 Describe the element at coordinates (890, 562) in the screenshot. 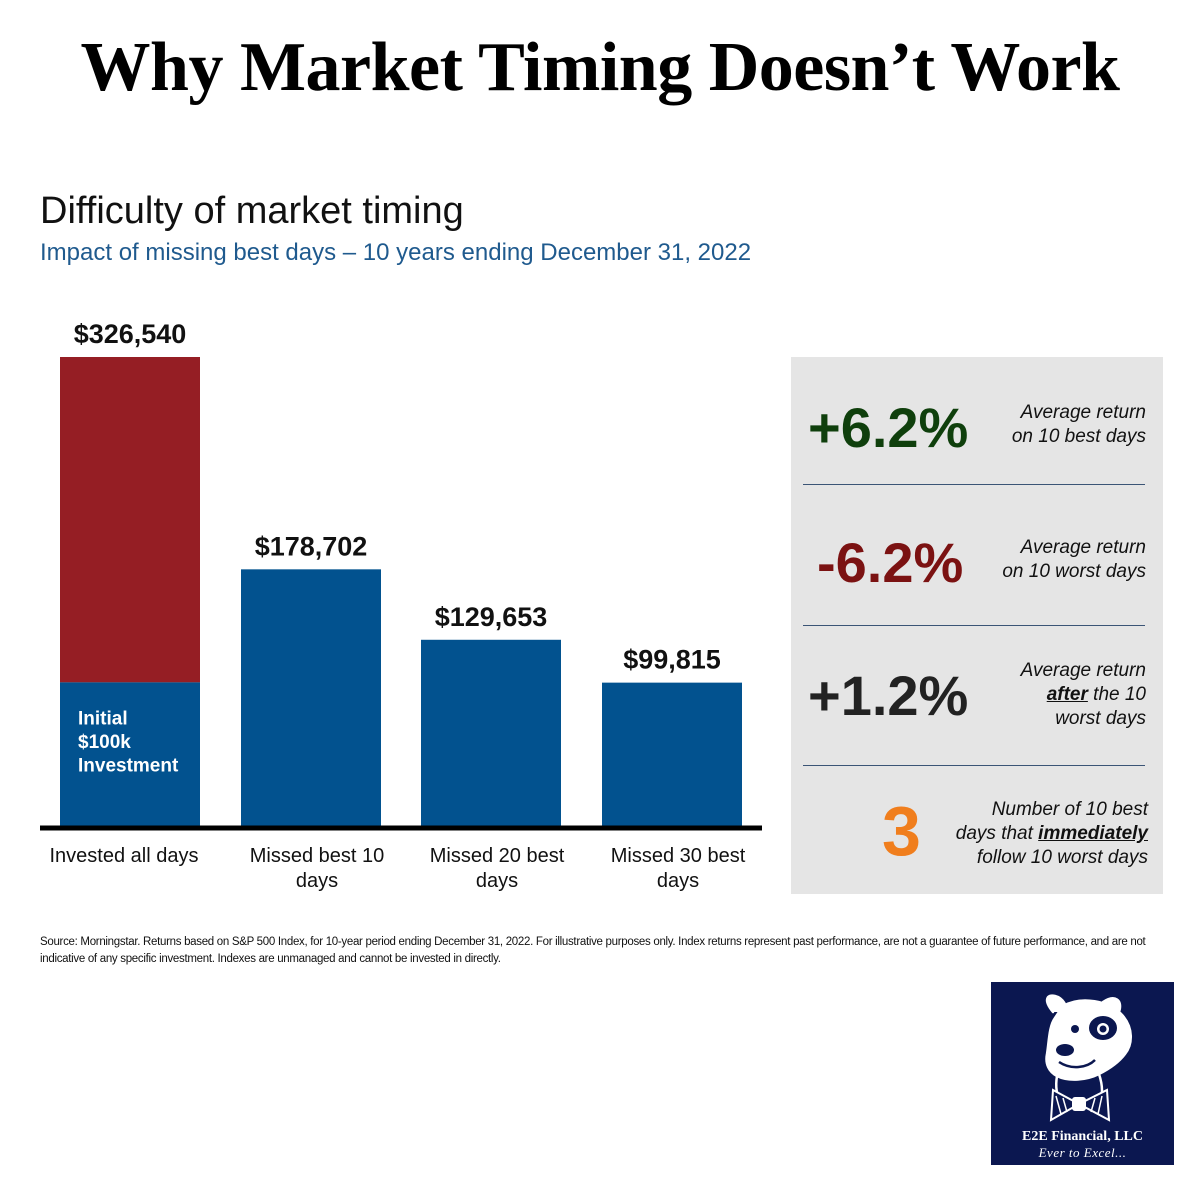

I see `stat-value: -6.2%` at that location.